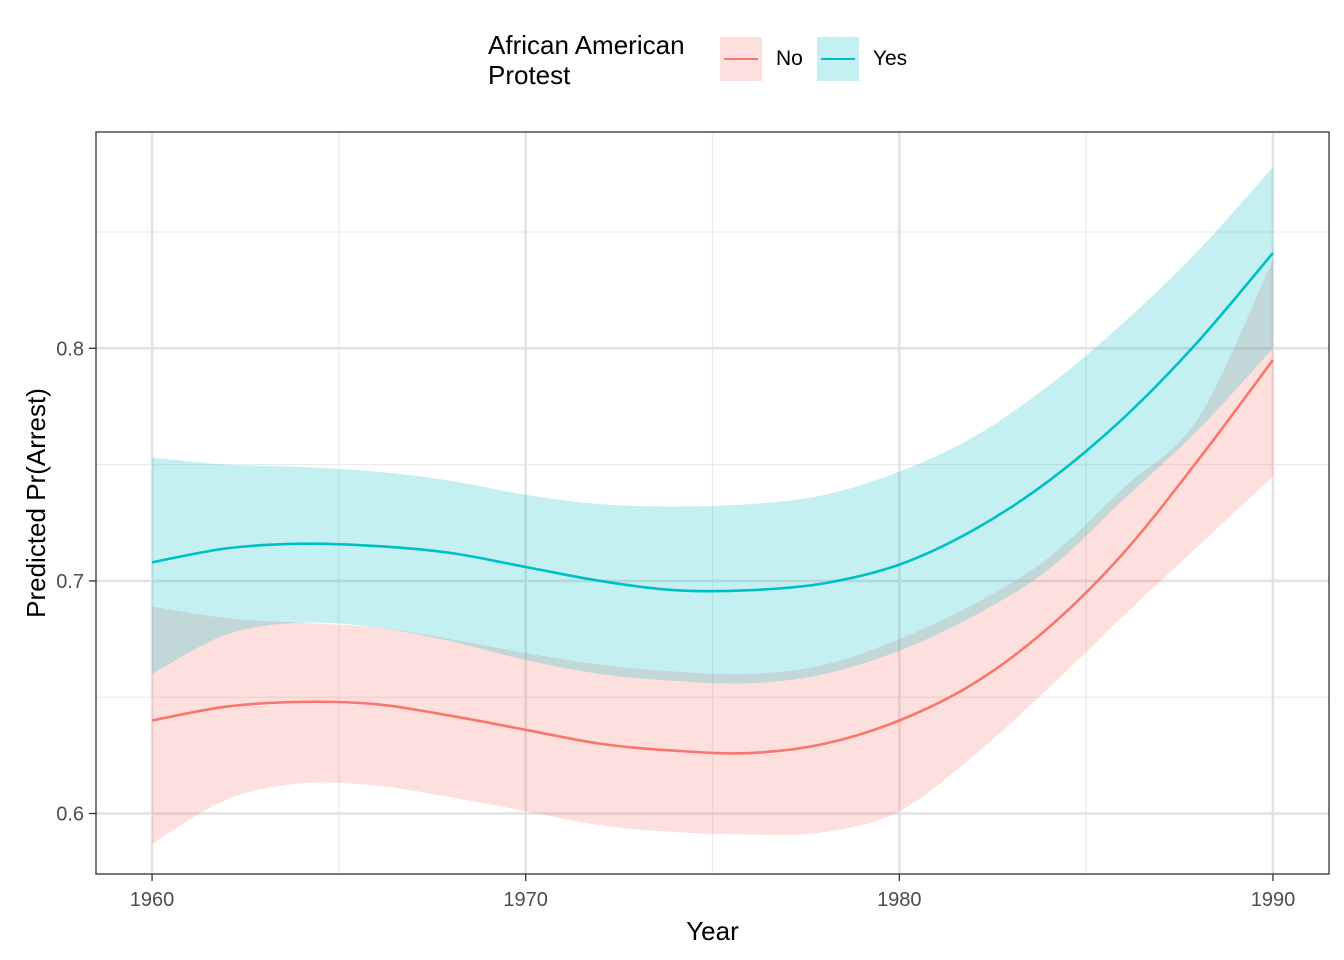 The image size is (1344, 960). I want to click on legend-items: No Yes, so click(820, 59).